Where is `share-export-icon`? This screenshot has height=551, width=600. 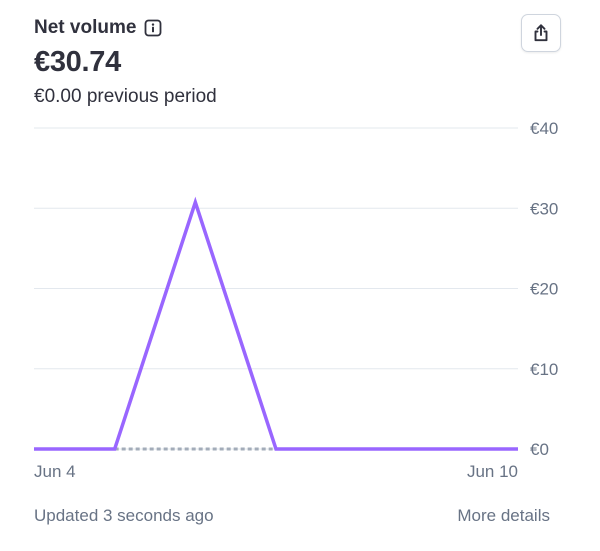 share-export-icon is located at coordinates (541, 33).